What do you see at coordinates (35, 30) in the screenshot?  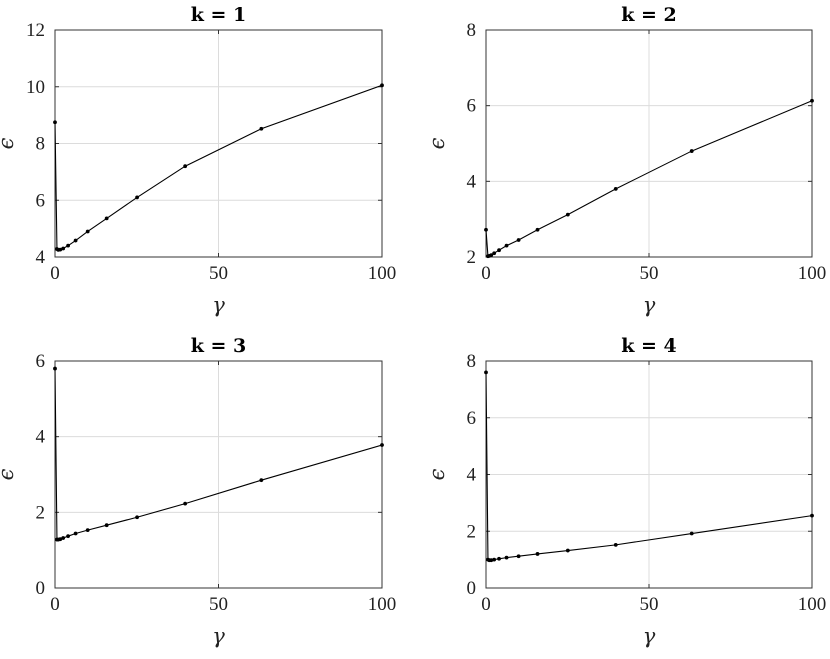 I see `y-tick-label: 12` at bounding box center [35, 30].